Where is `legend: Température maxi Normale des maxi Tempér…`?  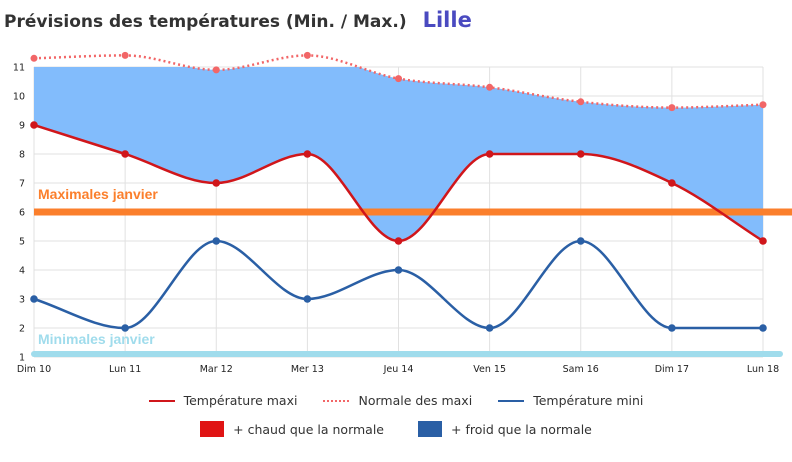 legend: Température maxi Normale des maxi Tempér… is located at coordinates (396, 400).